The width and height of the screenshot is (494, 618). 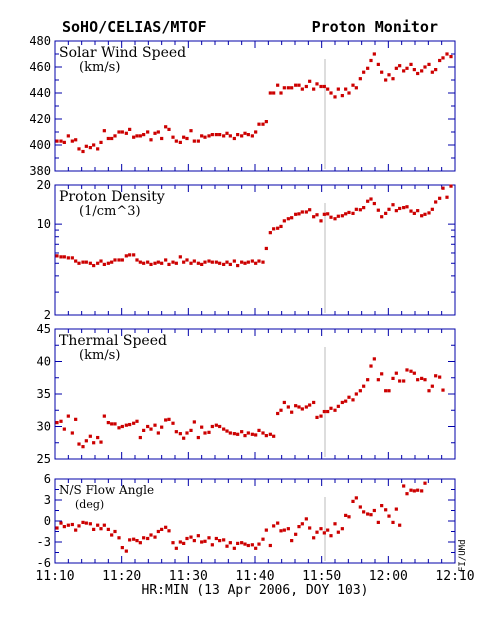 I want to click on y-tick-label: 480, so click(x=40, y=41).